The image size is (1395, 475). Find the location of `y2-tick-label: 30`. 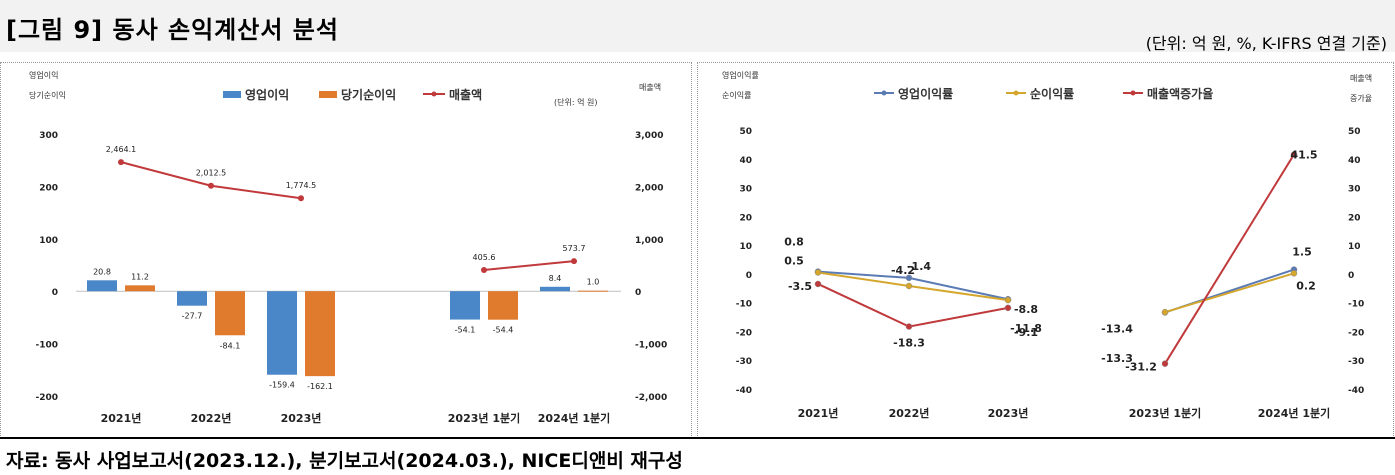

y2-tick-label: 30 is located at coordinates (1354, 190).